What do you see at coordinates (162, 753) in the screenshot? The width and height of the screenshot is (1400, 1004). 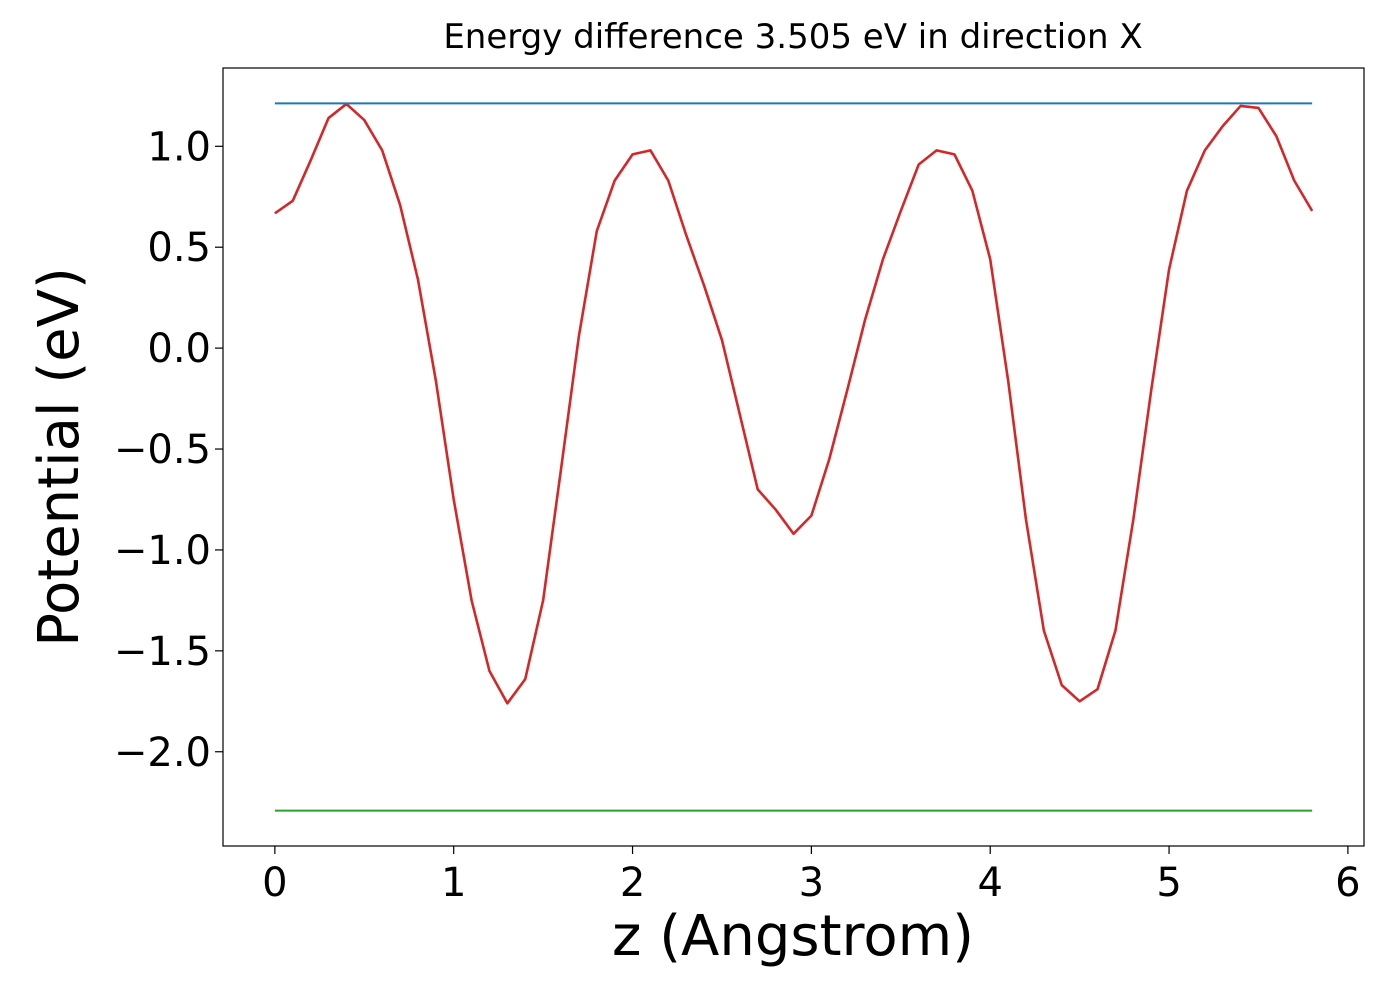 I see `y-tick-label: −2.0` at bounding box center [162, 753].